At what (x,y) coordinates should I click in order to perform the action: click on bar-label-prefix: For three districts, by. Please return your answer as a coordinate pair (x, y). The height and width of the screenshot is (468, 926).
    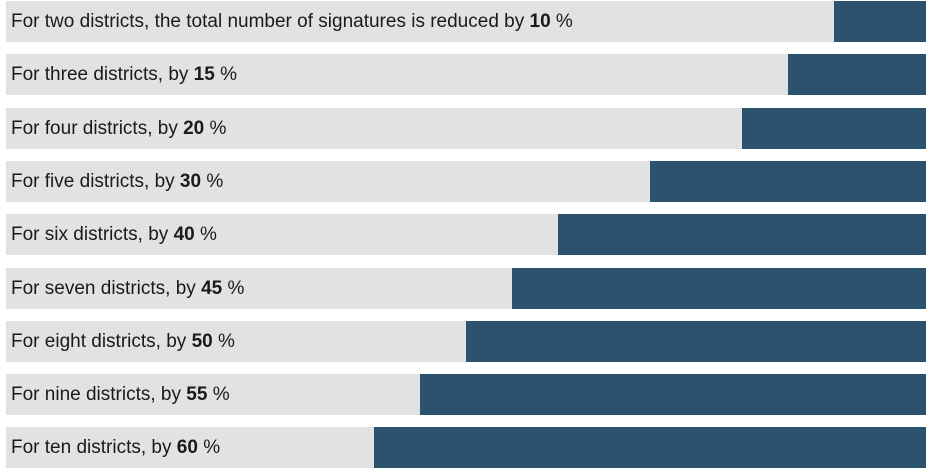
    Looking at the image, I should click on (102, 75).